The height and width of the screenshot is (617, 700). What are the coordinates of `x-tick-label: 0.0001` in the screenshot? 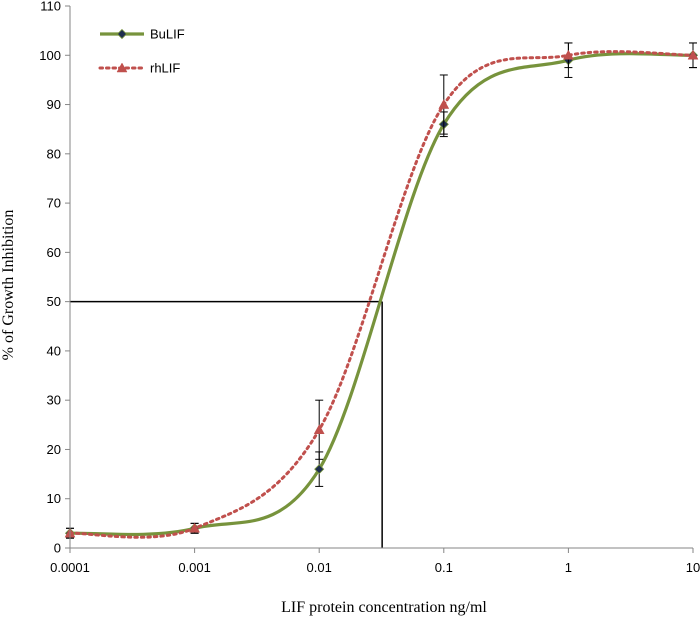 It's located at (70, 567).